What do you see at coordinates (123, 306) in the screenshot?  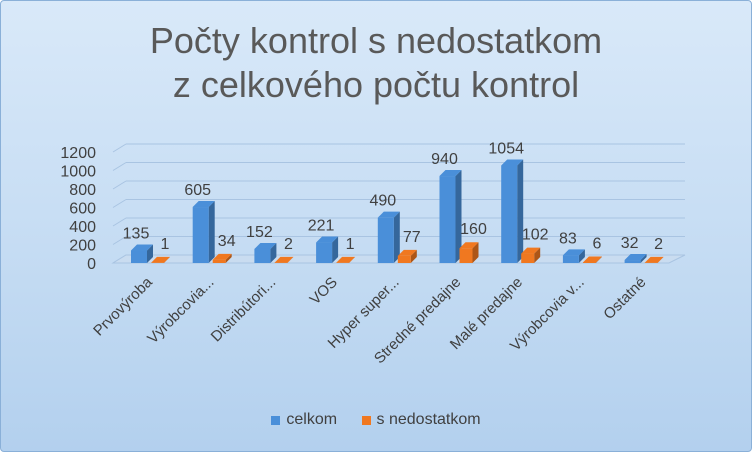 I see `x-tick-label: Prvovýroba` at bounding box center [123, 306].